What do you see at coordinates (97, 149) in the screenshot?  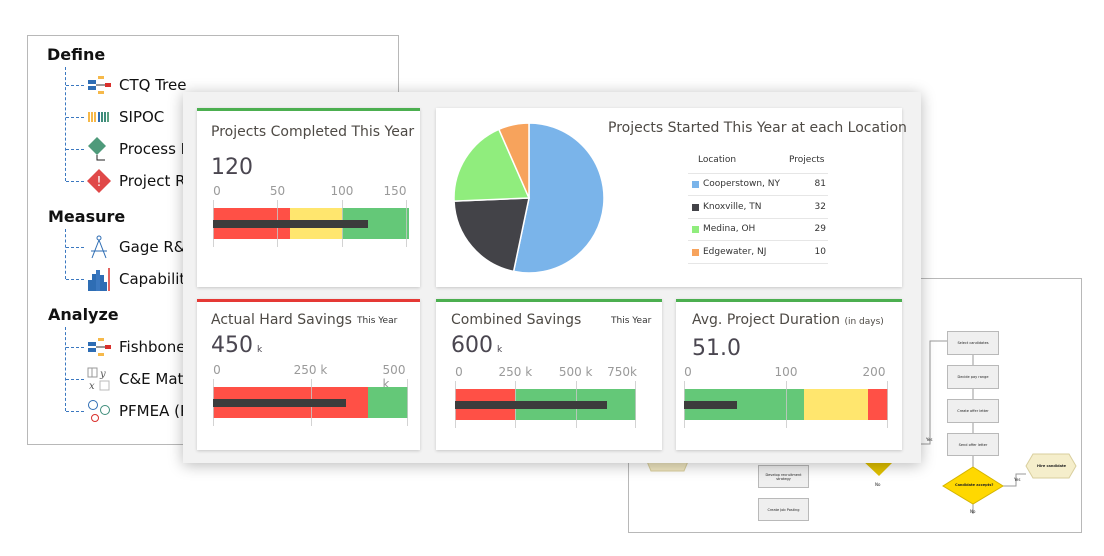 I see `process-map-icon` at bounding box center [97, 149].